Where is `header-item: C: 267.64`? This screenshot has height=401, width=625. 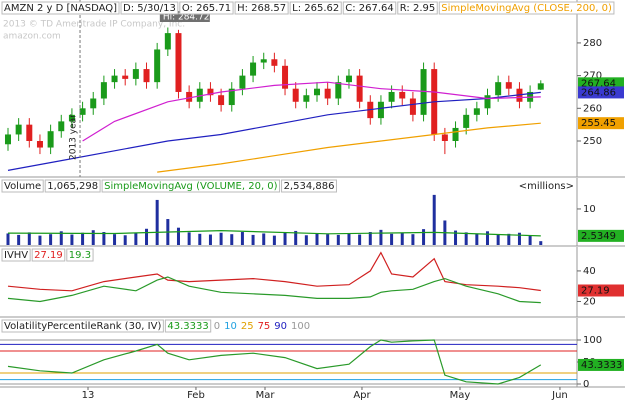
header-item: C: 267.64 is located at coordinates (369, 8).